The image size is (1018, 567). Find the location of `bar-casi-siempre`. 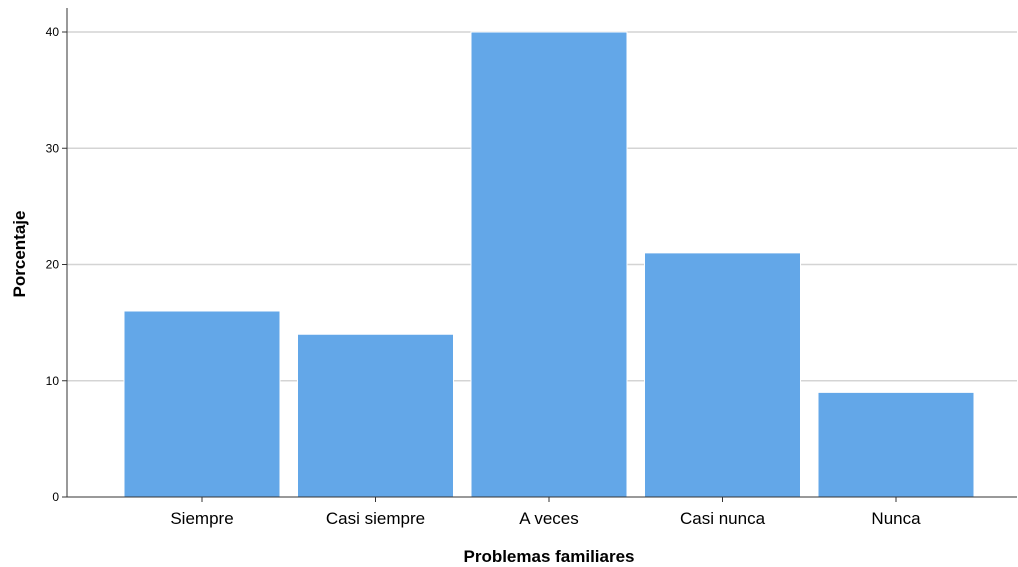

bar-casi-siempre is located at coordinates (375, 415).